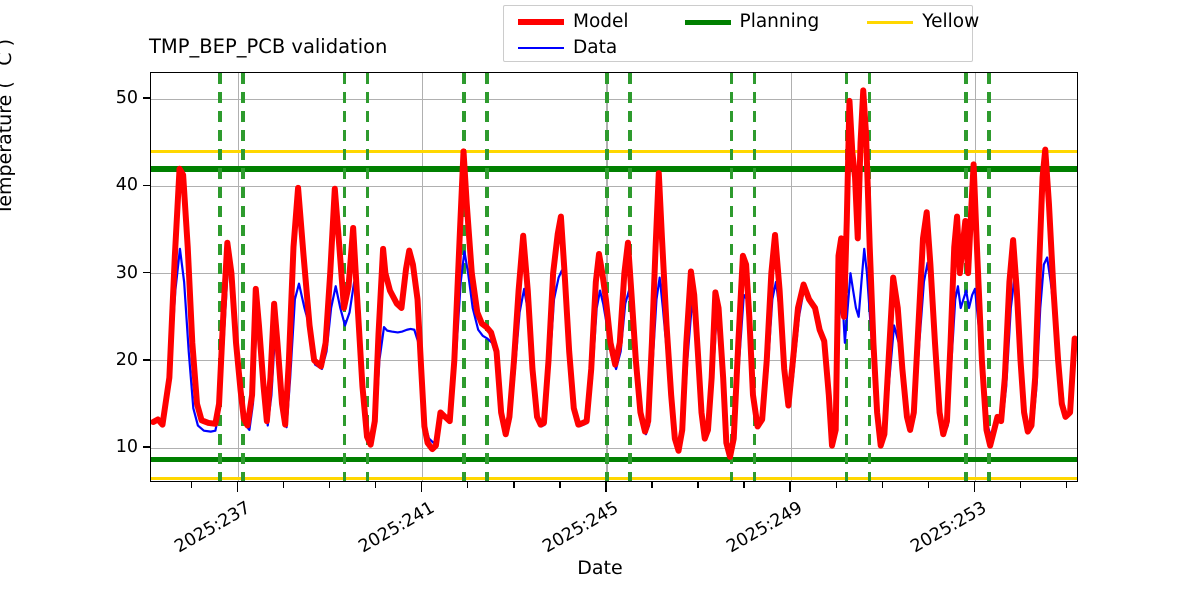 The height and width of the screenshot is (600, 1200). What do you see at coordinates (268, 46) in the screenshot?
I see `chart-title: TMP_BEP_PCB validation` at bounding box center [268, 46].